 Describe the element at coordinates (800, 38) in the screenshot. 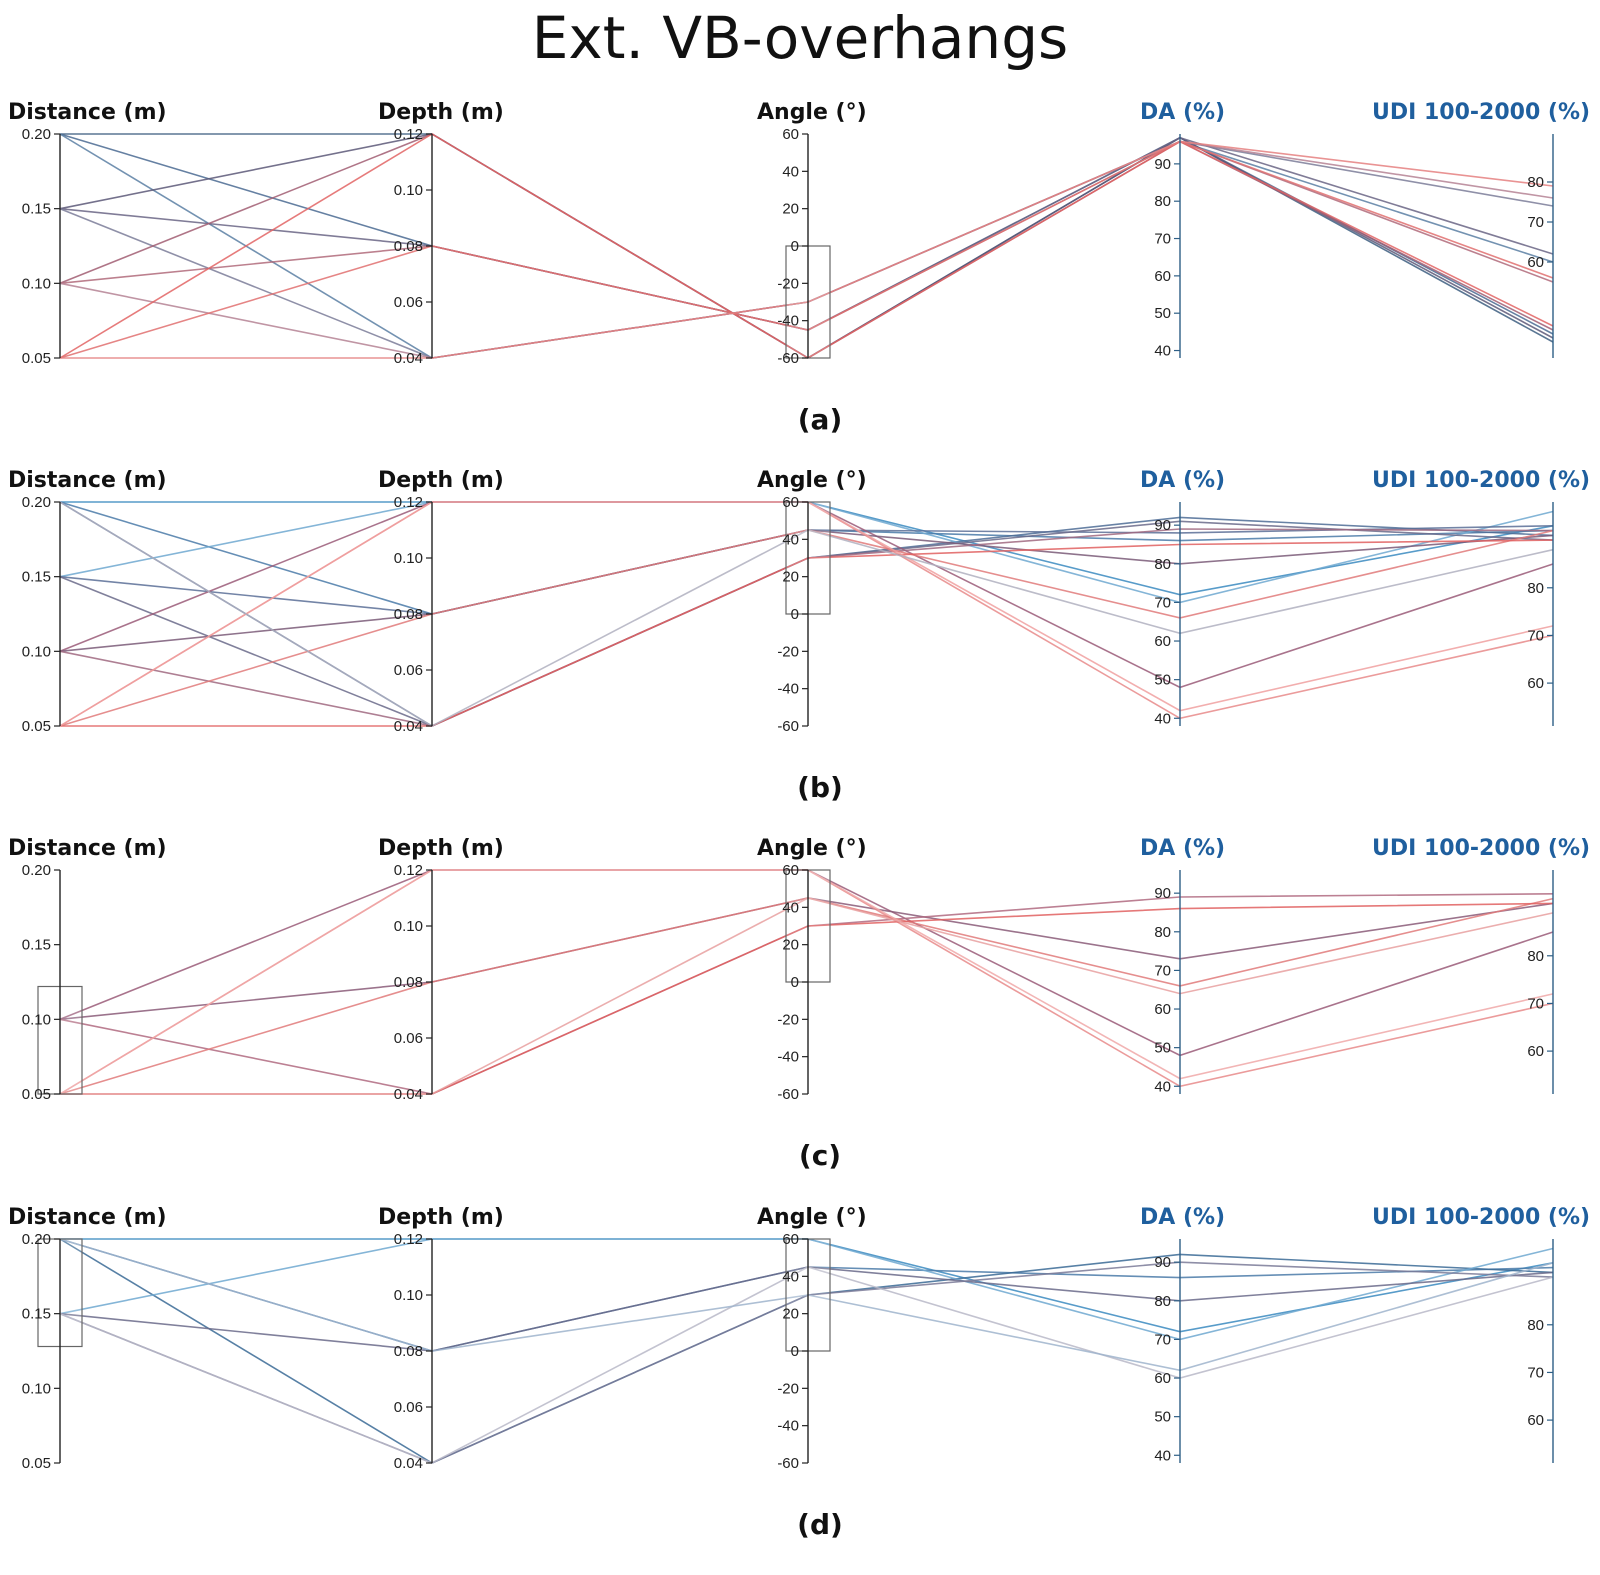

I see `figure-title: Ext. VB-overhangs` at that location.